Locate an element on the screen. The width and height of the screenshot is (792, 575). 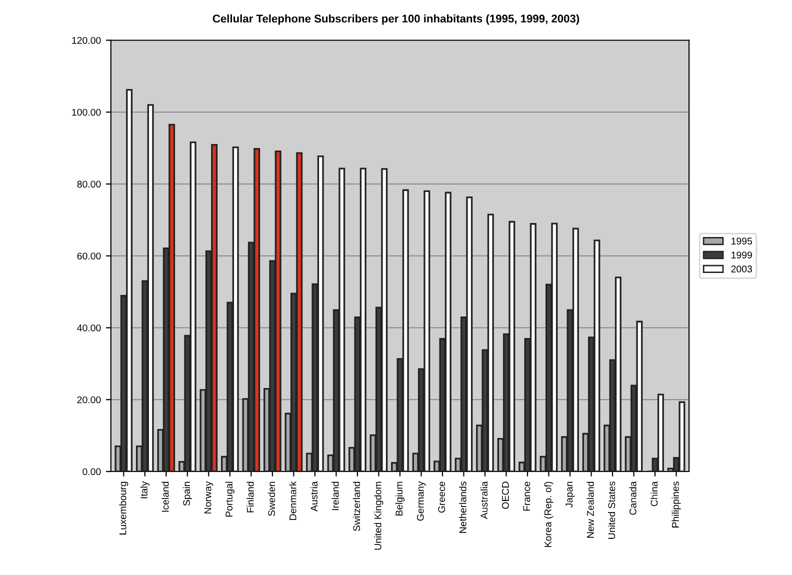
x-tick-label: Australia is located at coordinates (484, 500).